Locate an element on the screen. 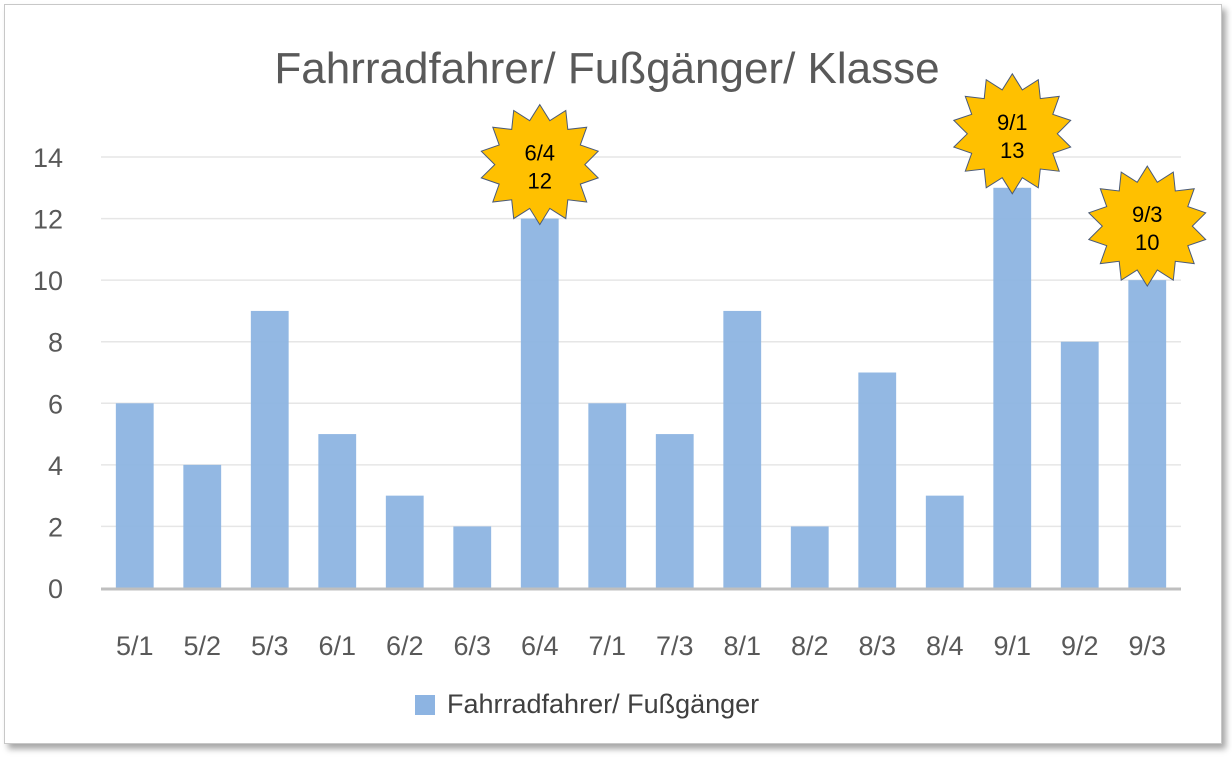  annotation-category: 9/1 is located at coordinates (1012, 122).